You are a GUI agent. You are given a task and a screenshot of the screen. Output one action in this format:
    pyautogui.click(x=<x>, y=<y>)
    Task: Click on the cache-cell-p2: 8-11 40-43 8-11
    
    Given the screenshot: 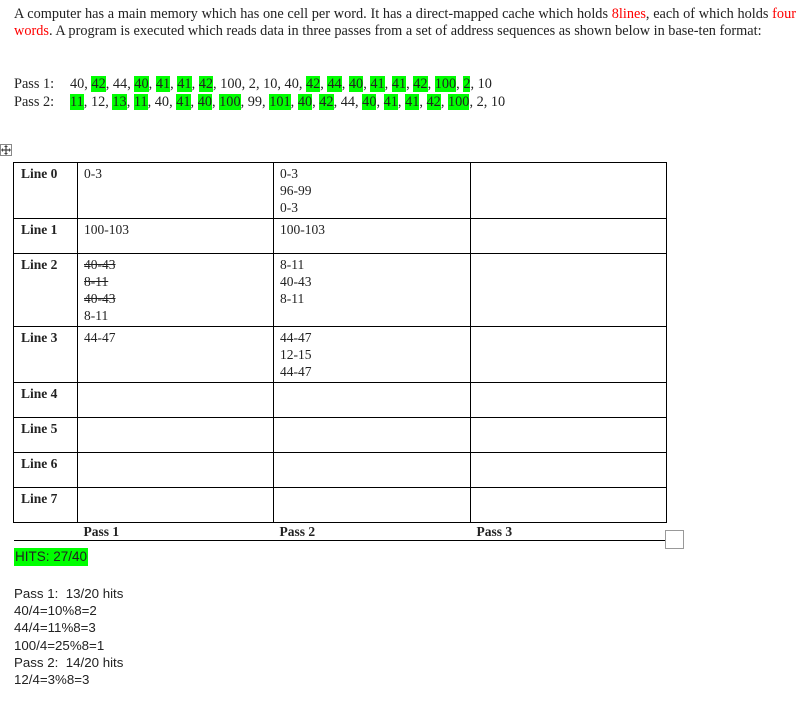 What is the action you would take?
    pyautogui.click(x=372, y=290)
    